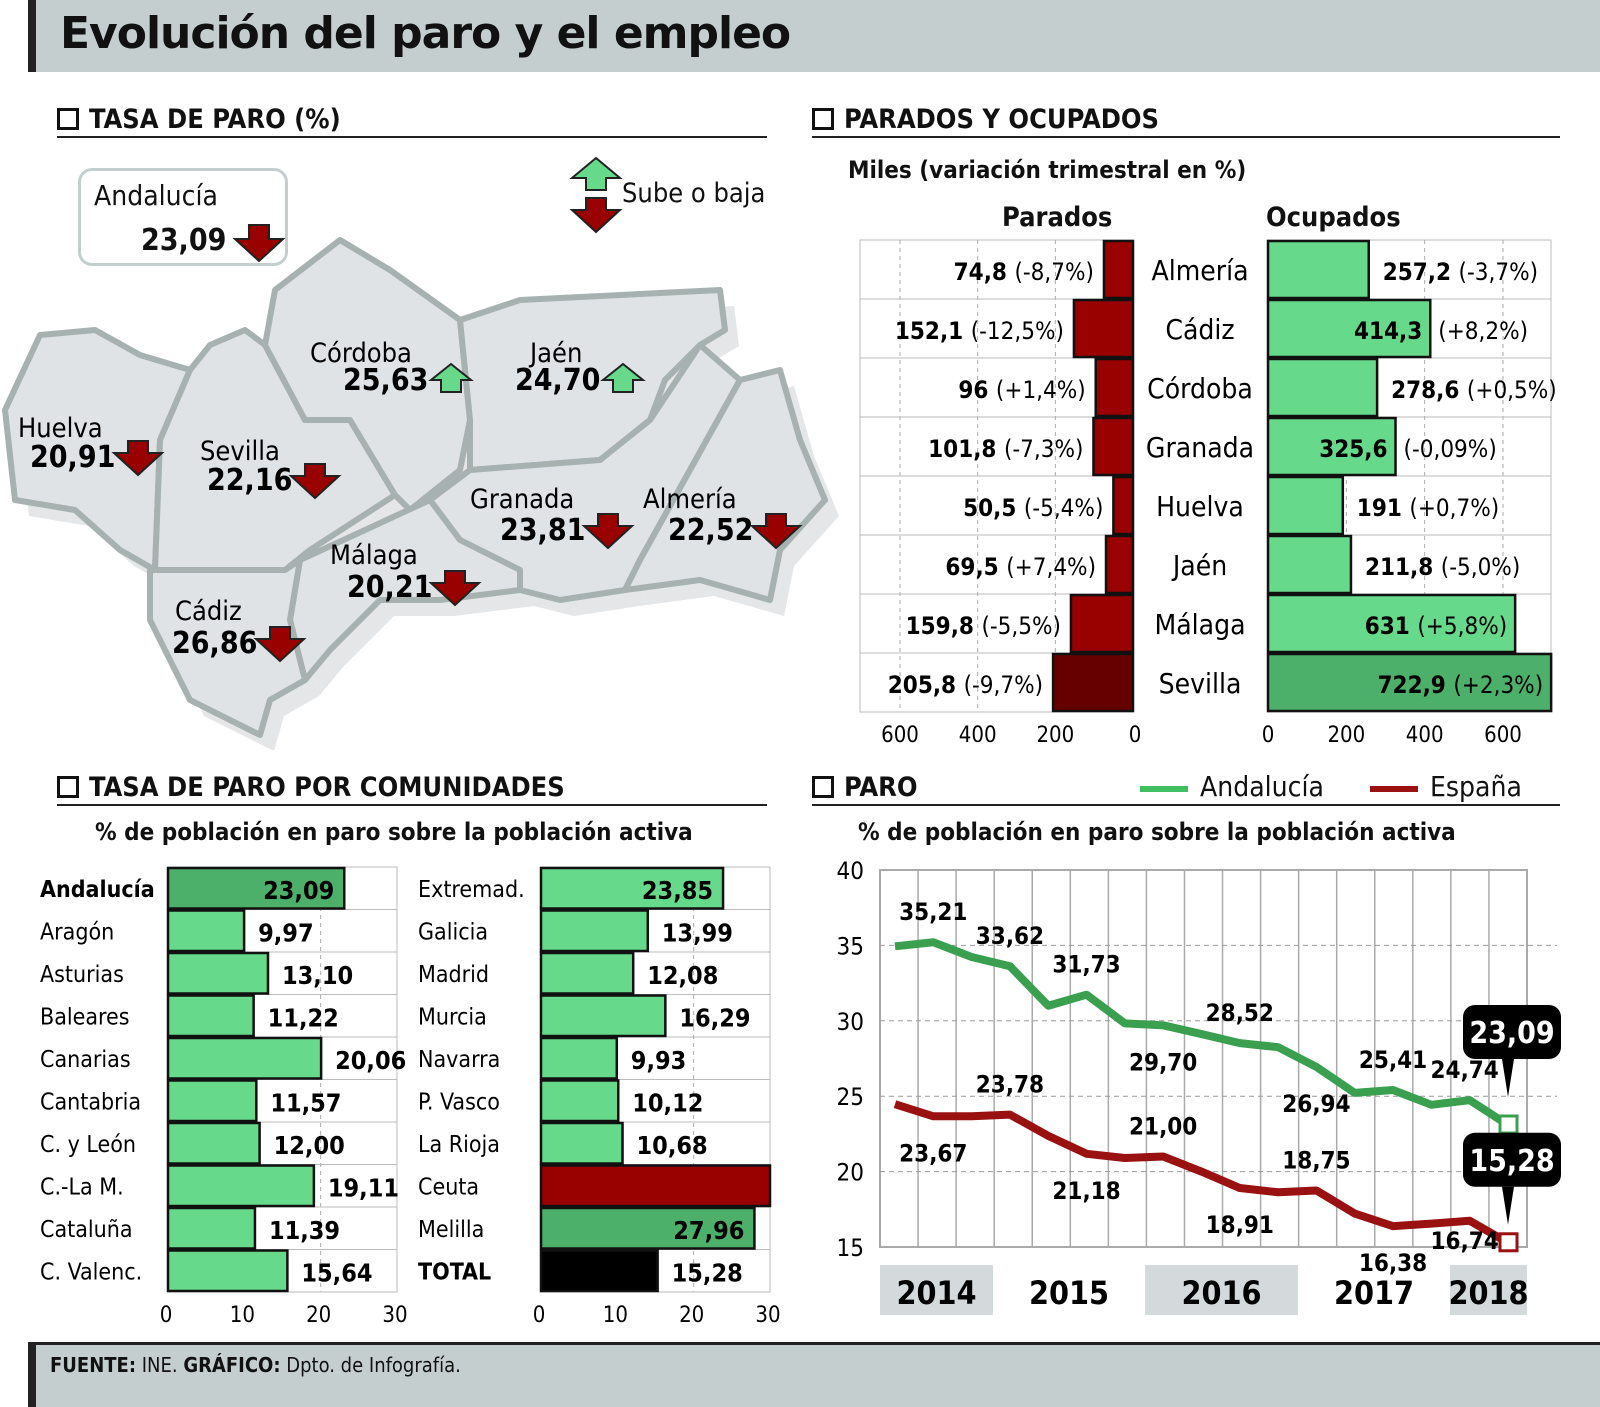 The width and height of the screenshot is (1600, 1407). What do you see at coordinates (184, 240) in the screenshot?
I see `total-value: 23,09` at bounding box center [184, 240].